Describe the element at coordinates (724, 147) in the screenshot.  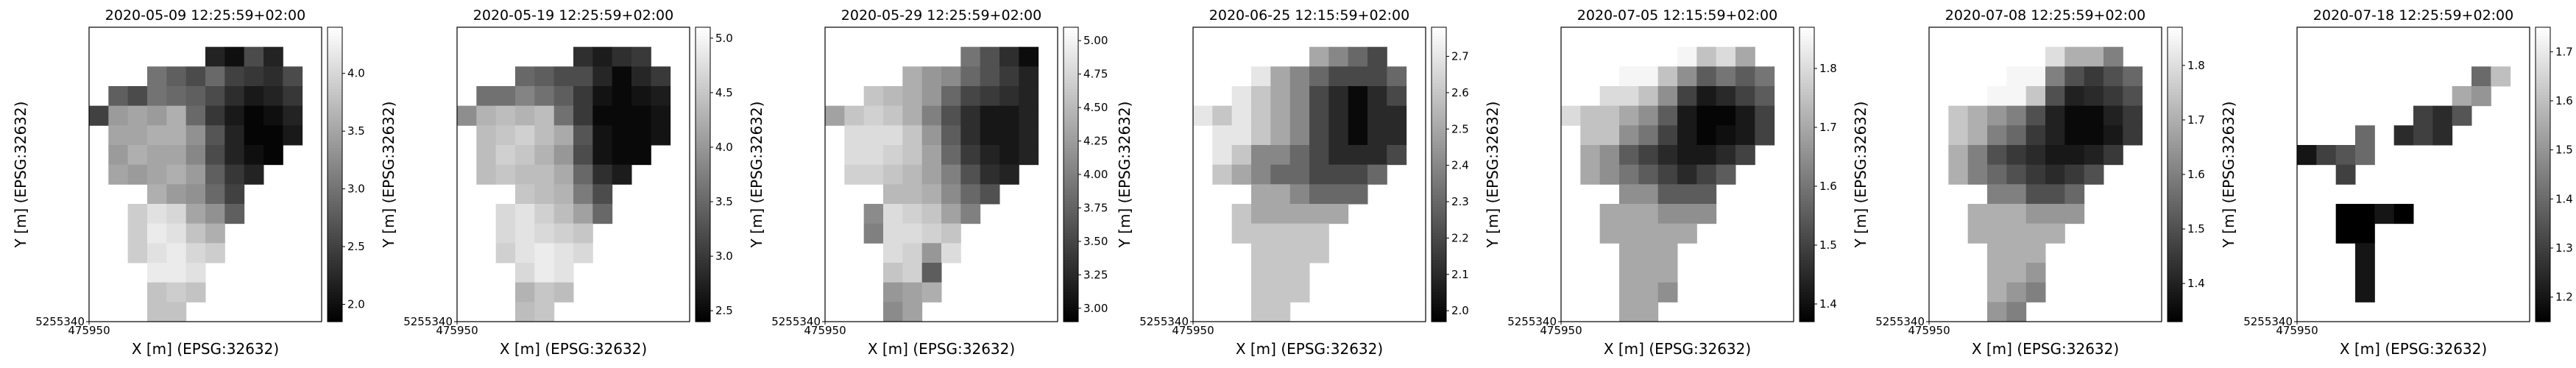
I see `colorbar-tick-label: 4.0` at that location.